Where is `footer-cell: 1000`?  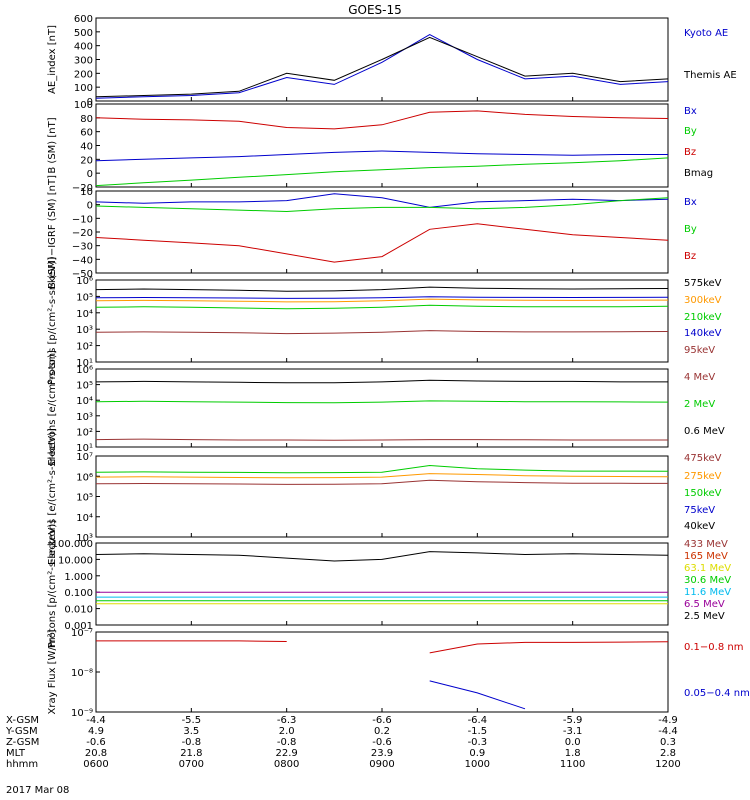
footer-cell: 1000 is located at coordinates (477, 764).